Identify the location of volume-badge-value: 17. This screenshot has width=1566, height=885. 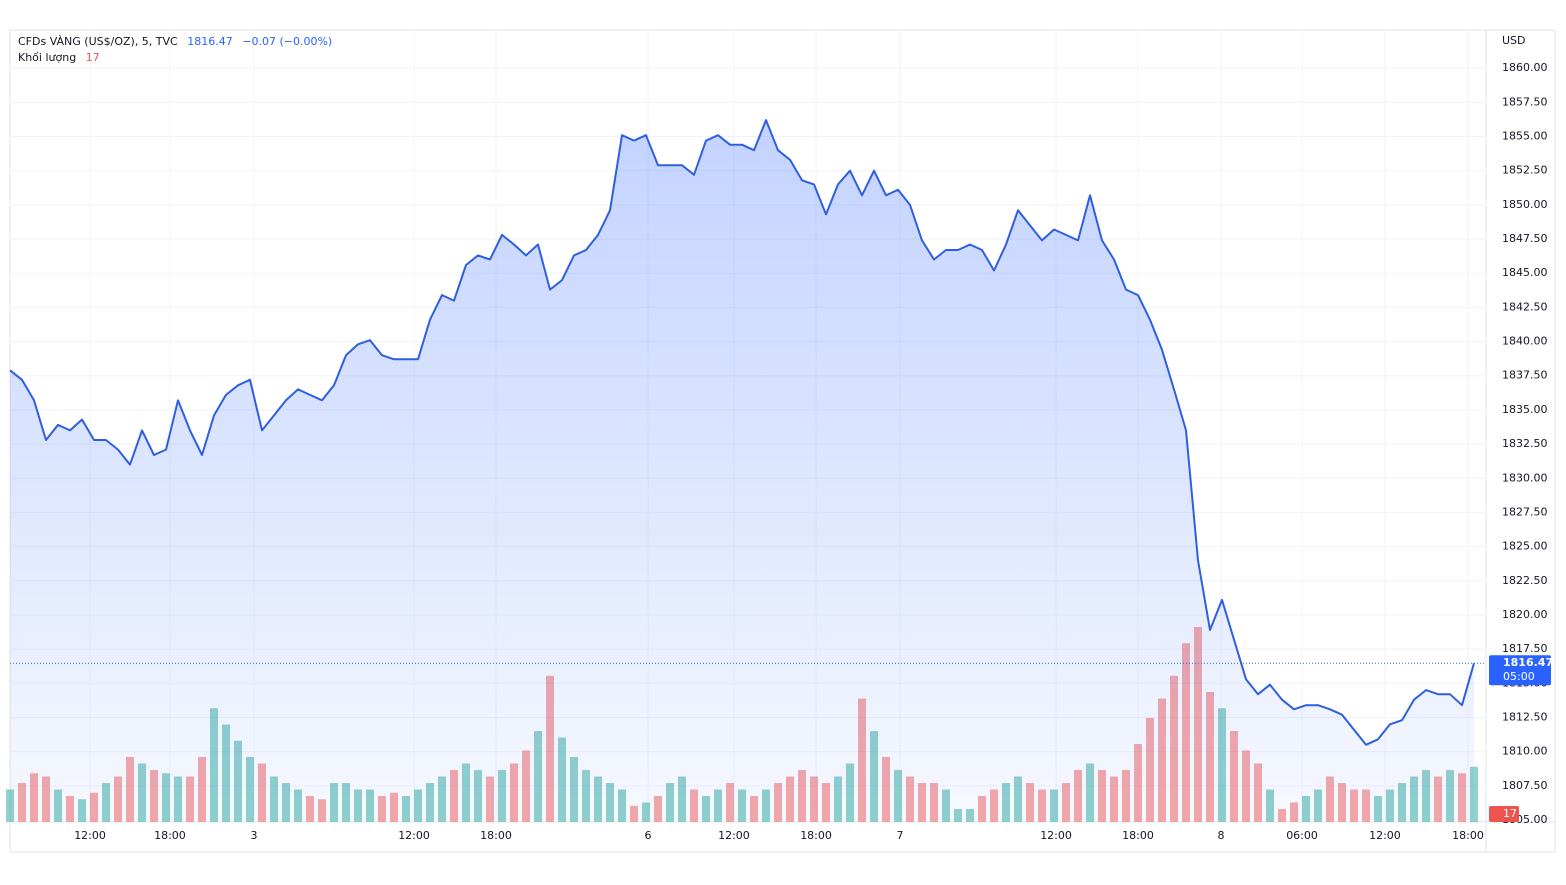
(1510, 813).